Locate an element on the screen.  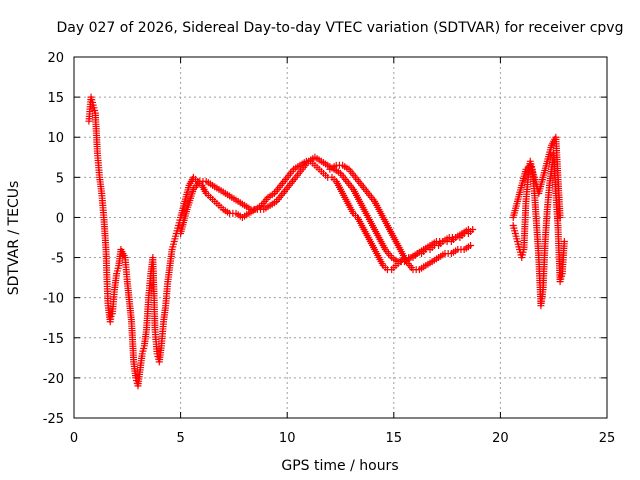
y-tick-label: 5 is located at coordinates (60, 178).